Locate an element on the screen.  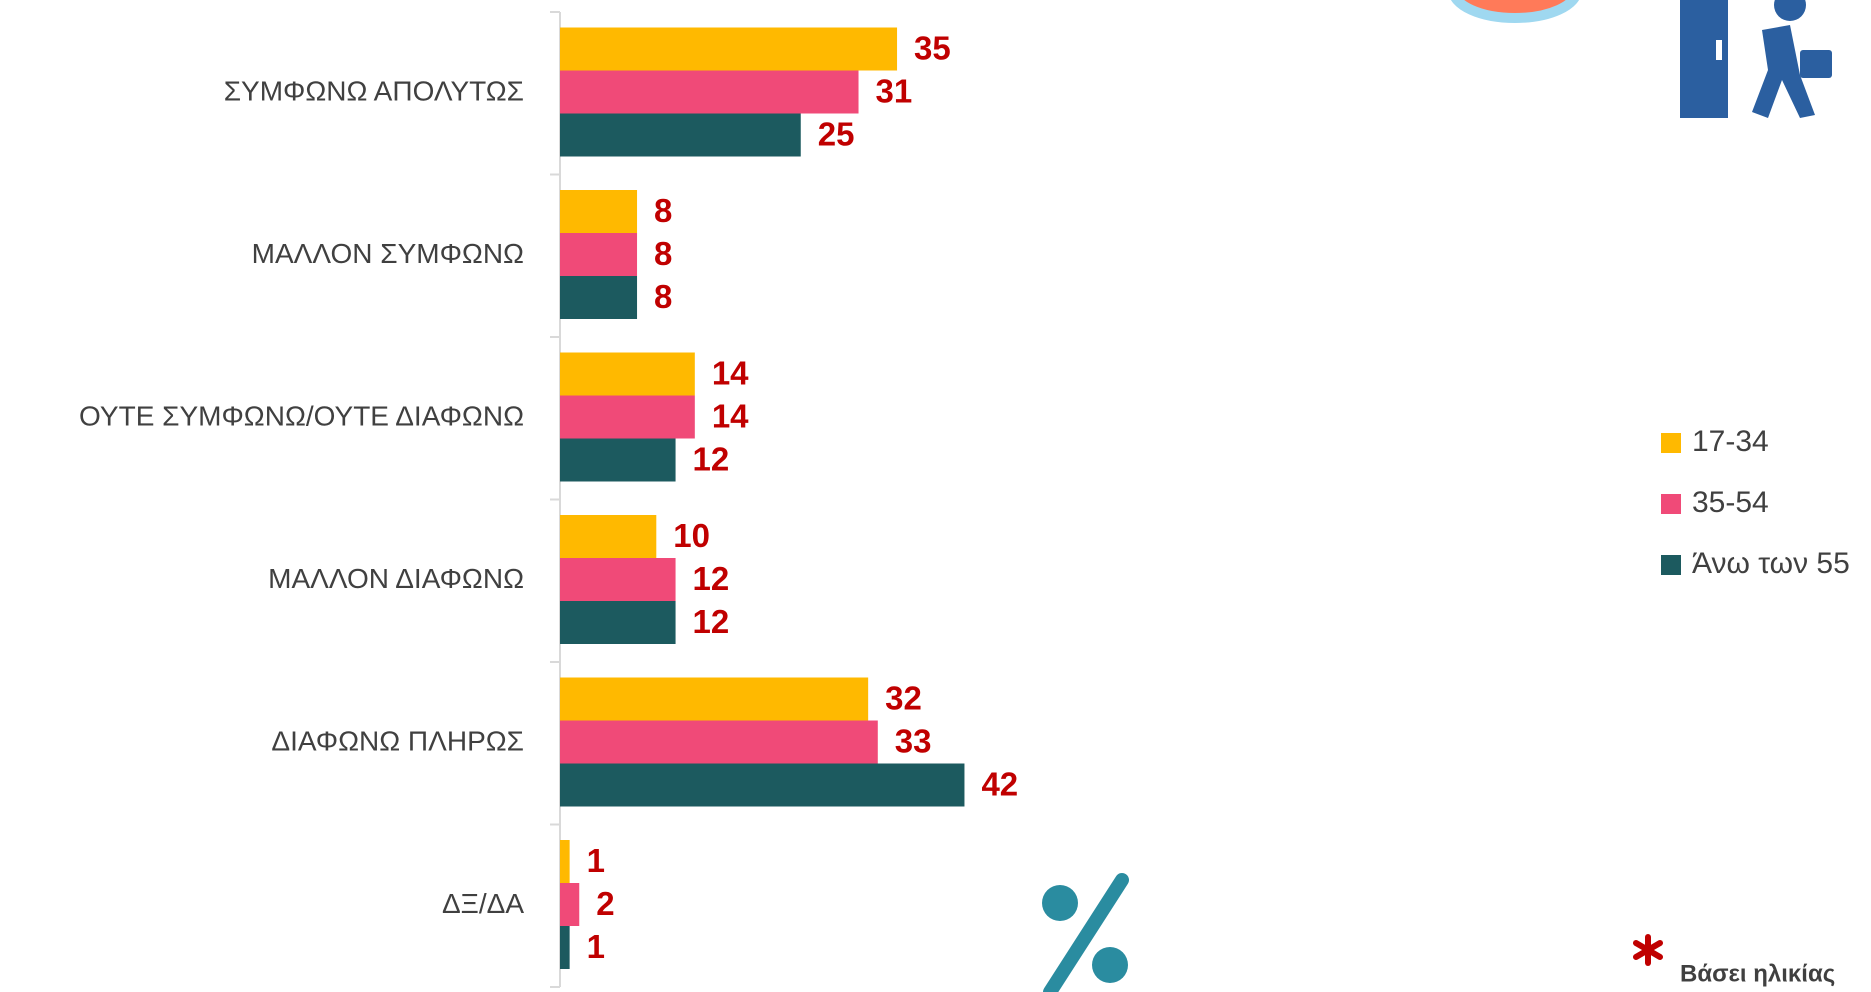
category-label: ΔΞ/ΔΑ is located at coordinates (483, 903).